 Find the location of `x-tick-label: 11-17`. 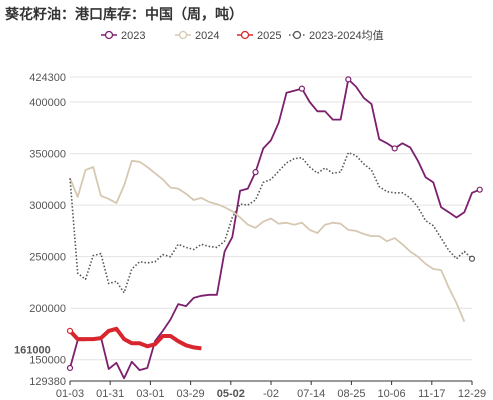

x-tick-label: 11-17 is located at coordinates (431, 394).